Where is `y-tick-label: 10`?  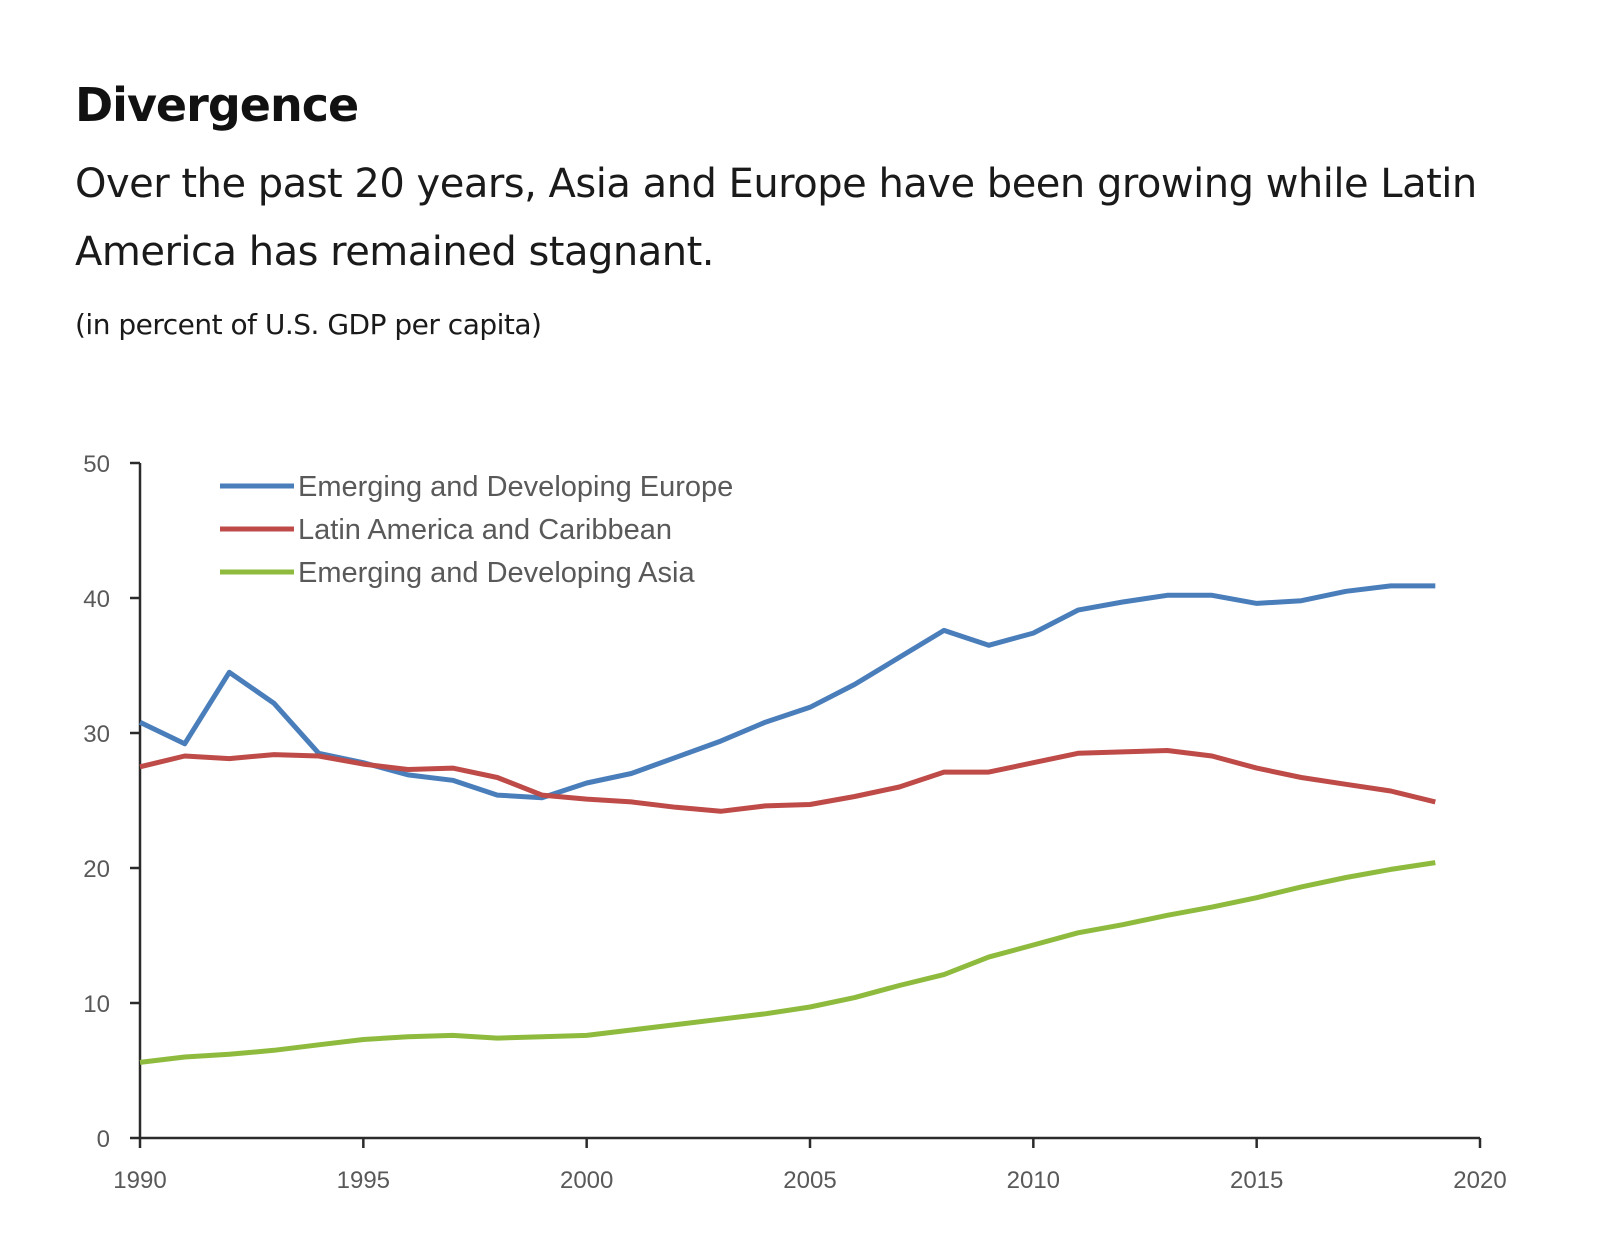
y-tick-label: 10 is located at coordinates (96, 1004).